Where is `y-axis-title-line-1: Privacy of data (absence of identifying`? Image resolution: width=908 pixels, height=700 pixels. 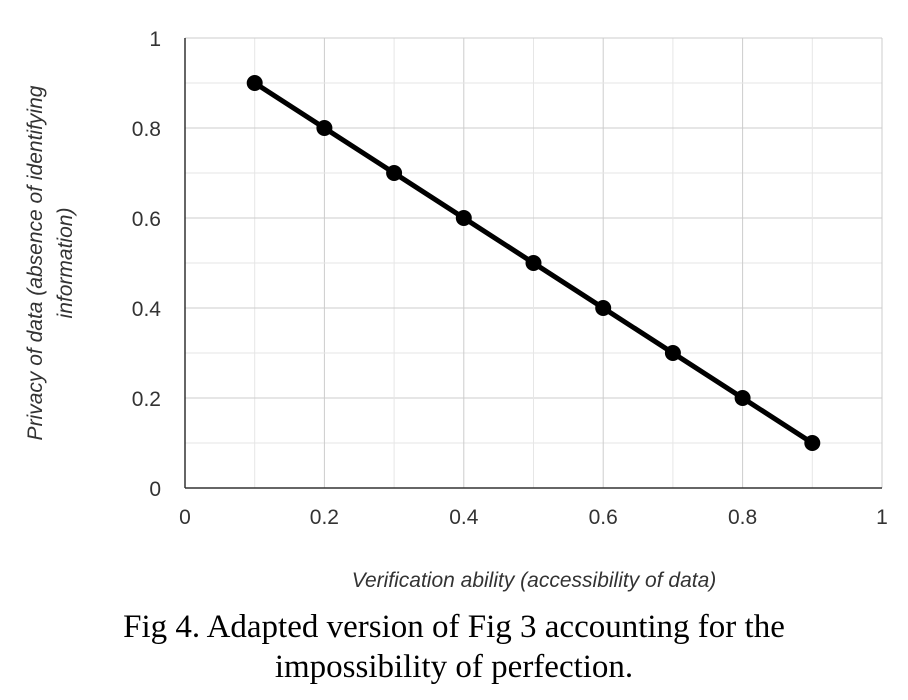 y-axis-title-line-1: Privacy of data (absence of identifying is located at coordinates (35, 262).